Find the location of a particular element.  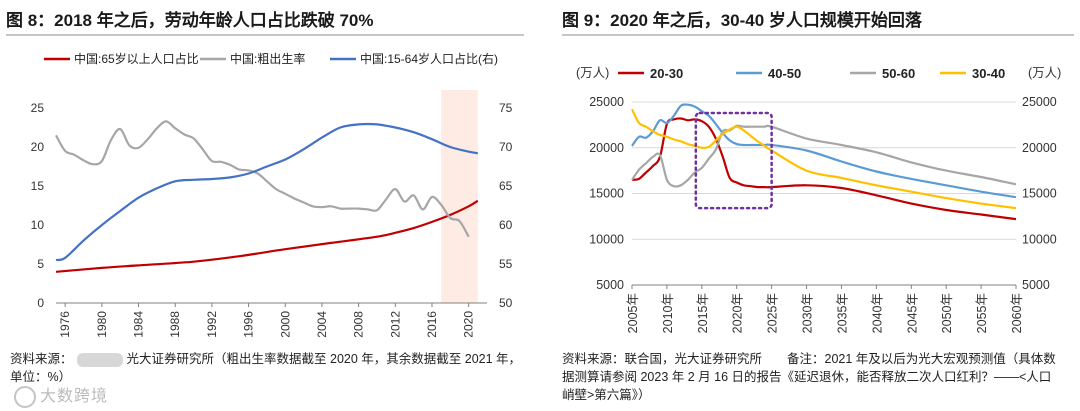

legend-label-3: 中国:15-64岁人口占比(右) is located at coordinates (429, 58).